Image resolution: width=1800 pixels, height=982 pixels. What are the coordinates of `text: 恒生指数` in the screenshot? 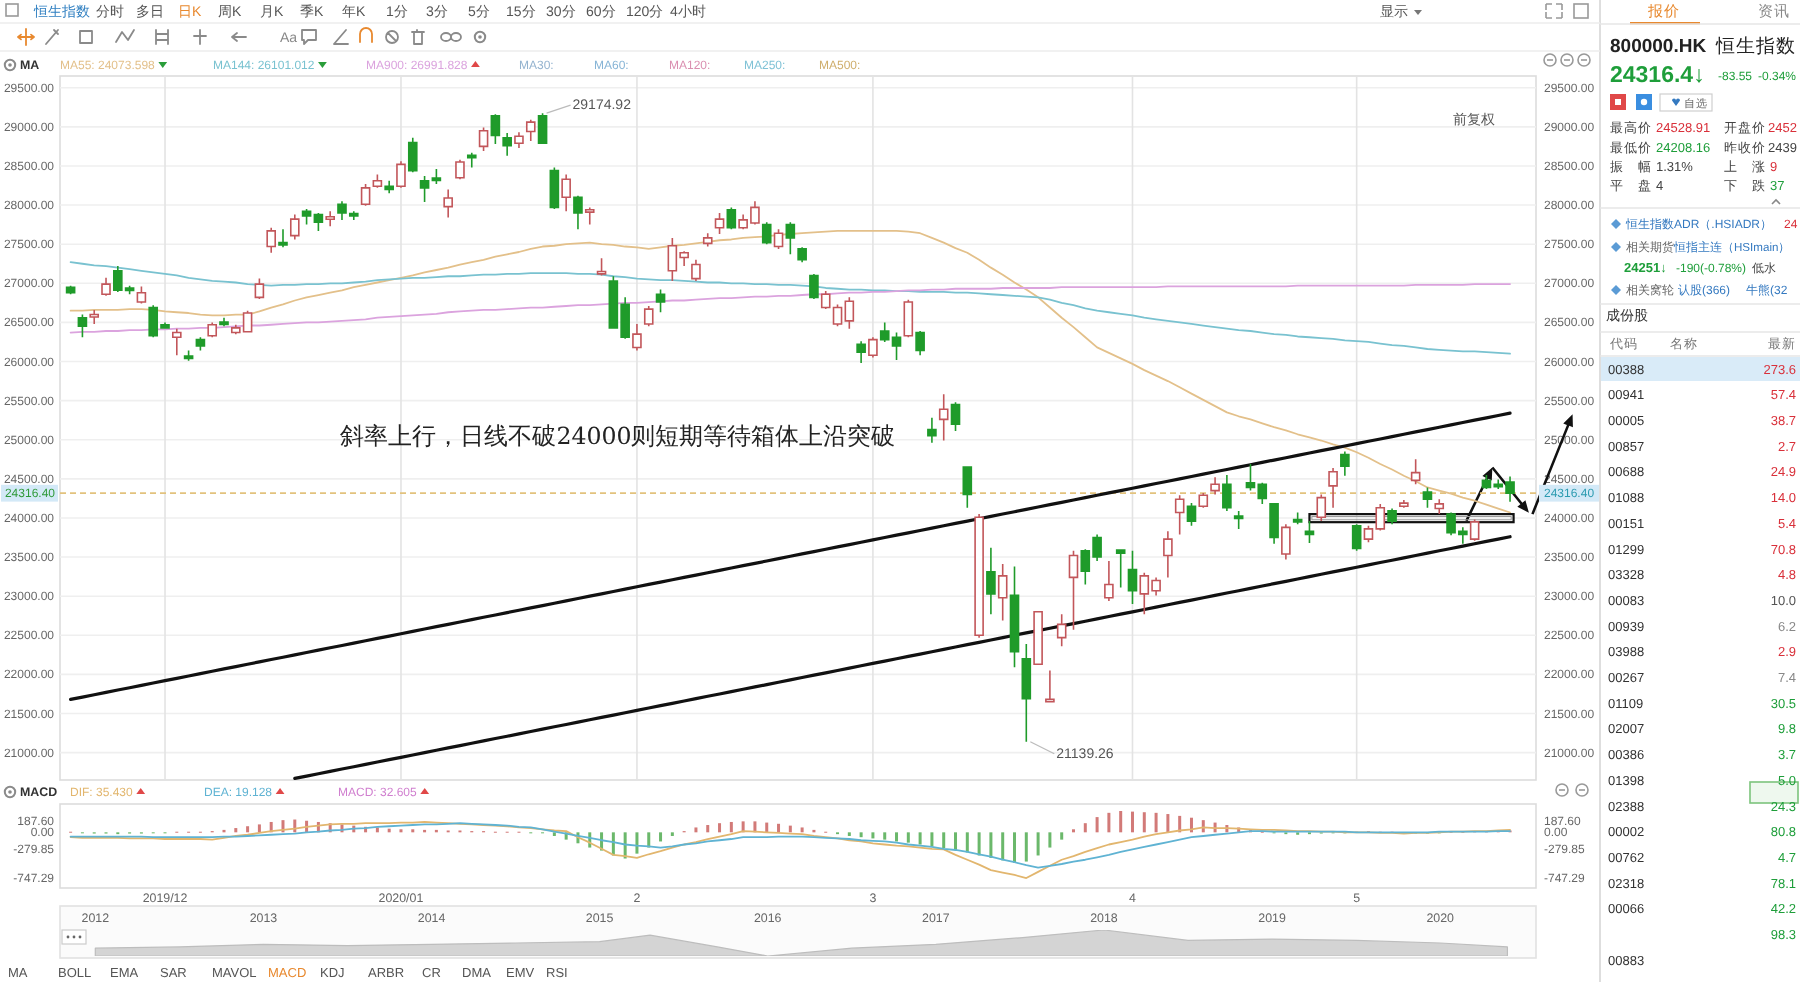 It's located at (1755, 46).